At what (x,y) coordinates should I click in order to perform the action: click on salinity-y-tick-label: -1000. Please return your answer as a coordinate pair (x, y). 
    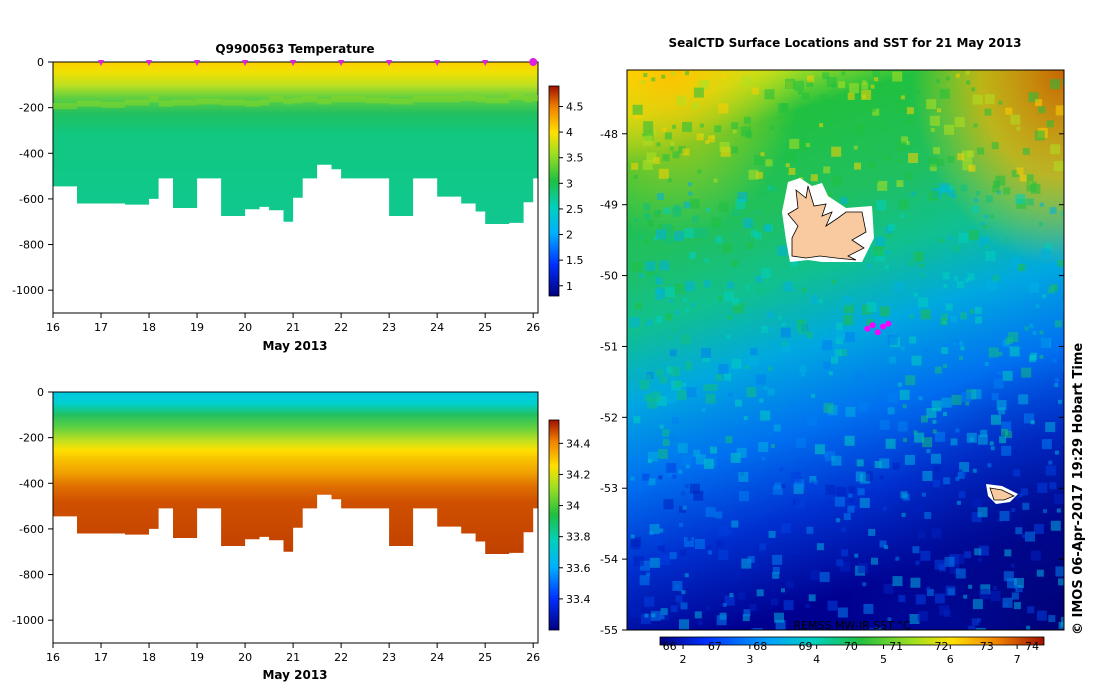
    Looking at the image, I should click on (28, 620).